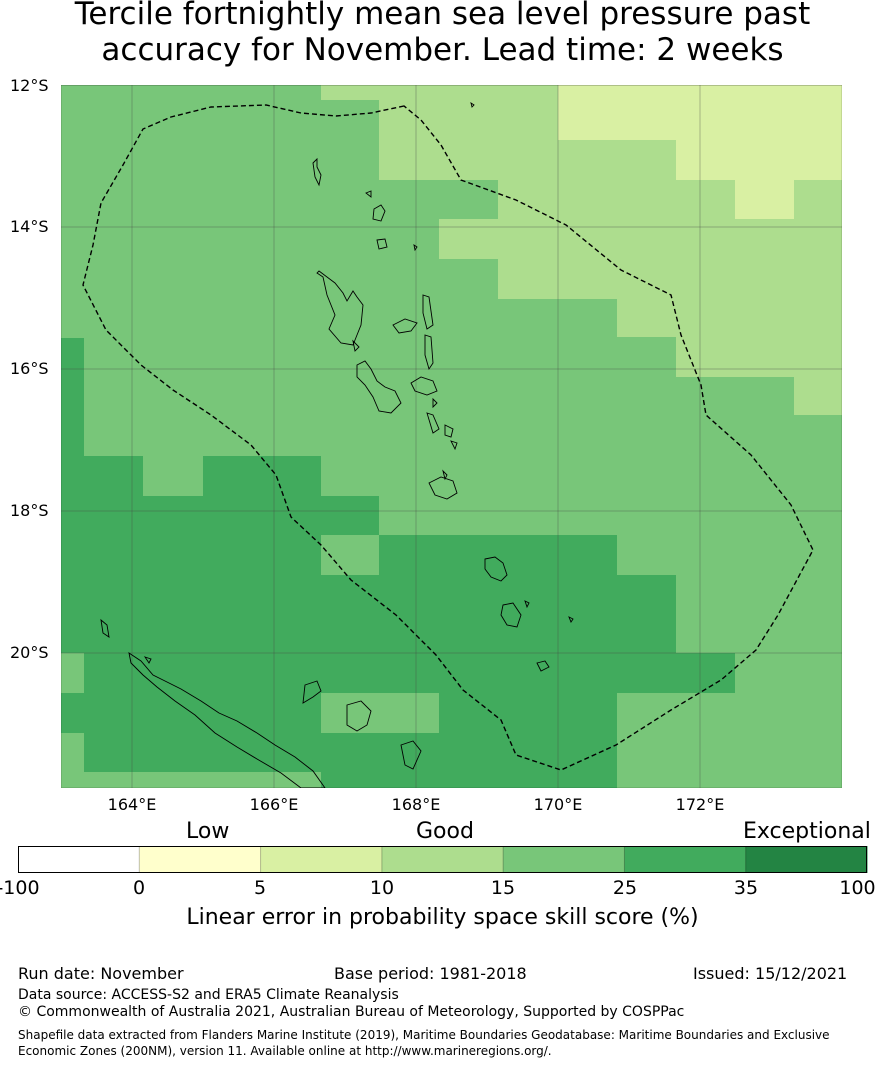  I want to click on colorbar-tick: 5, so click(260, 888).